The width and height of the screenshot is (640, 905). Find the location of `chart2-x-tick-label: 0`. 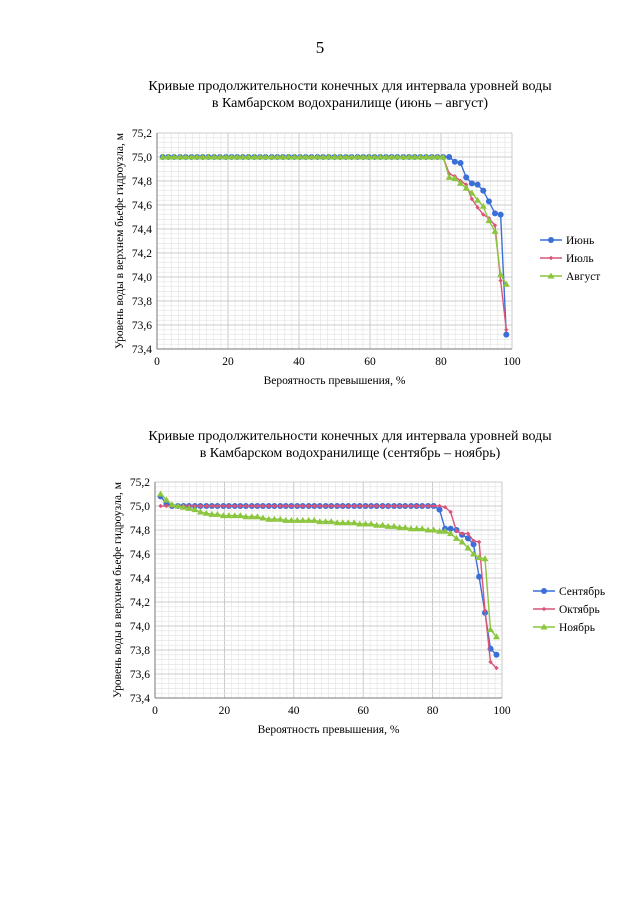

chart2-x-tick-label: 0 is located at coordinates (155, 711).